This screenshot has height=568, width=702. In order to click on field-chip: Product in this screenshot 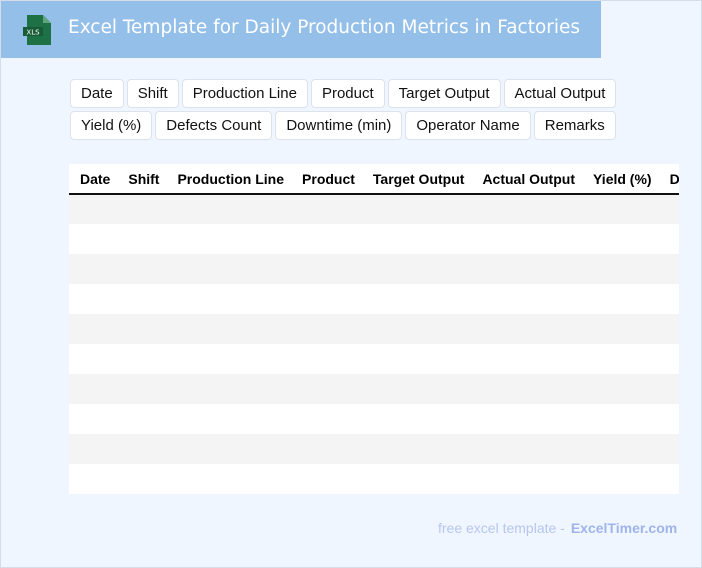, I will do `click(347, 93)`.